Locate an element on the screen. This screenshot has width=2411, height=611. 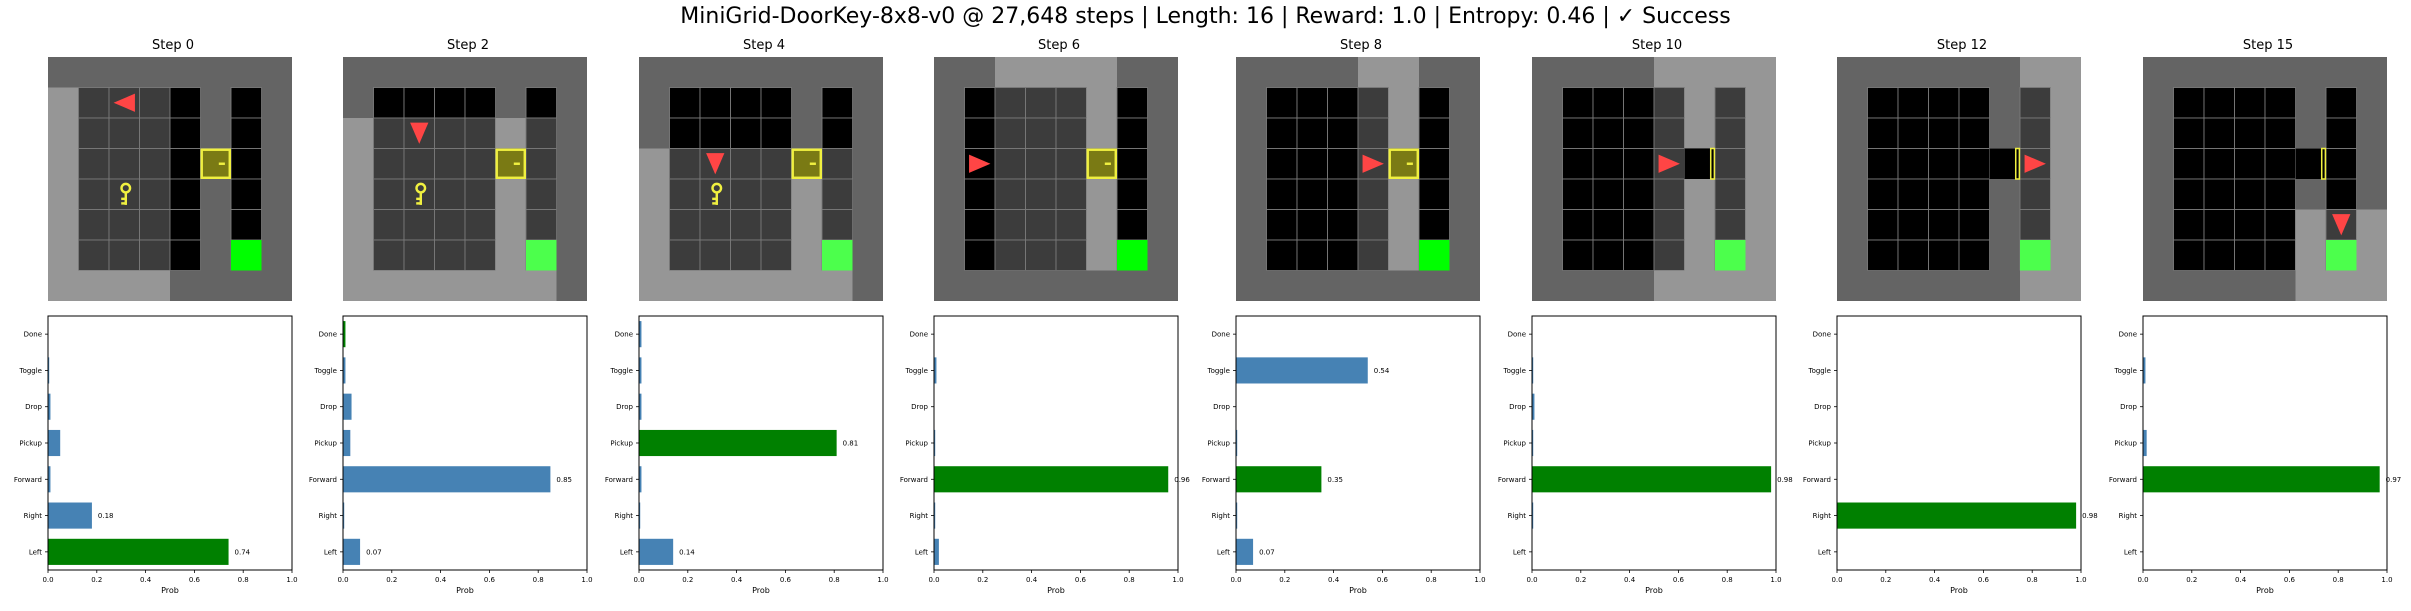
goal-tile is located at coordinates (1132, 255).